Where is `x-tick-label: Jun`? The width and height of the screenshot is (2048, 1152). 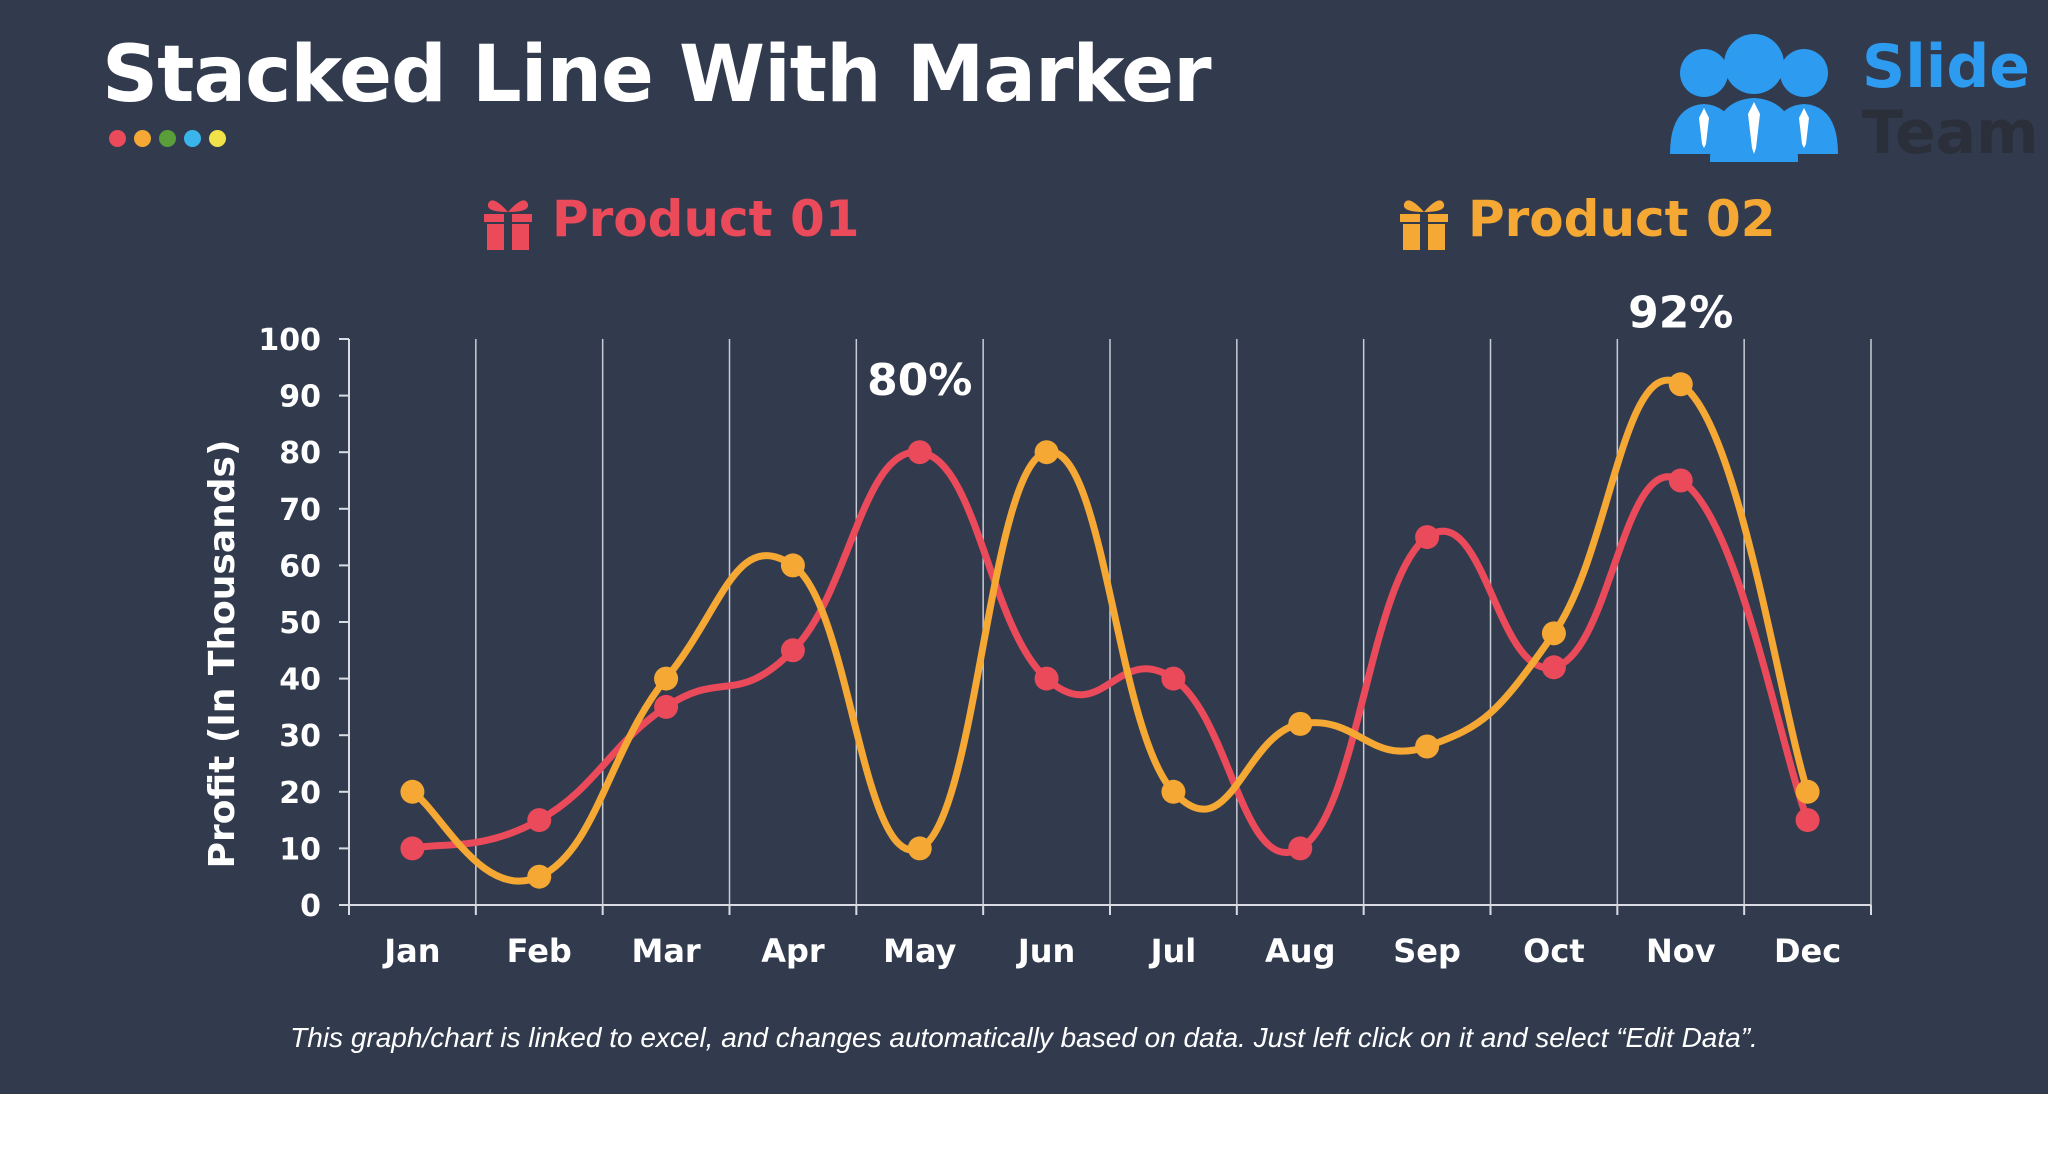
x-tick-label: Jun is located at coordinates (1045, 951).